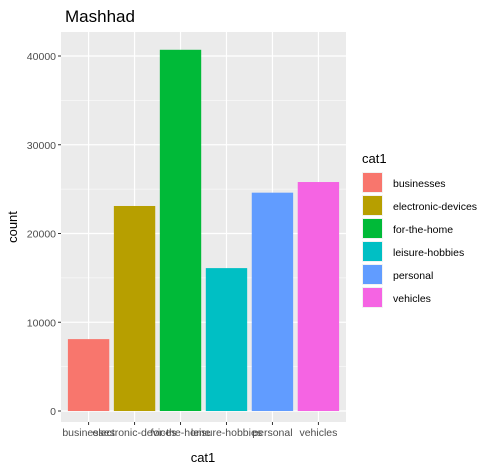  What do you see at coordinates (226, 433) in the screenshot?
I see `x-tick-label: leisure-hobbies` at bounding box center [226, 433].